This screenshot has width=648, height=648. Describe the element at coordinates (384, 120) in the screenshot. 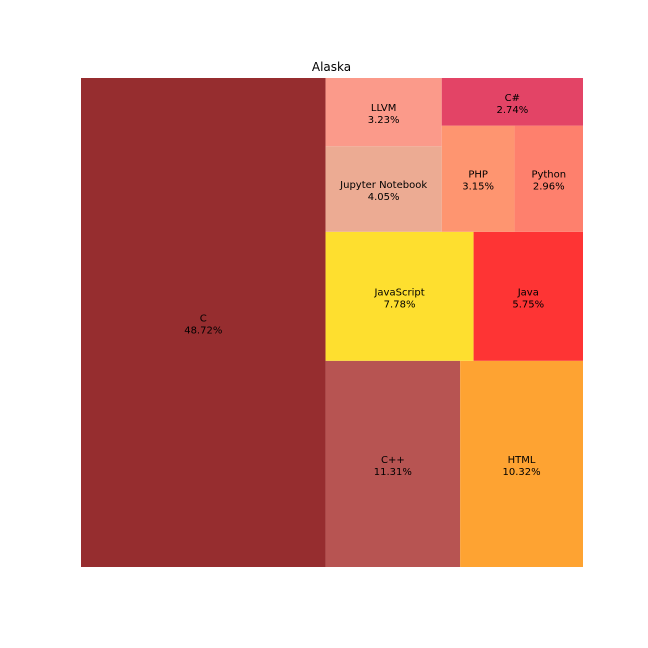

I see `tile-value-llvm: 3.23%` at that location.